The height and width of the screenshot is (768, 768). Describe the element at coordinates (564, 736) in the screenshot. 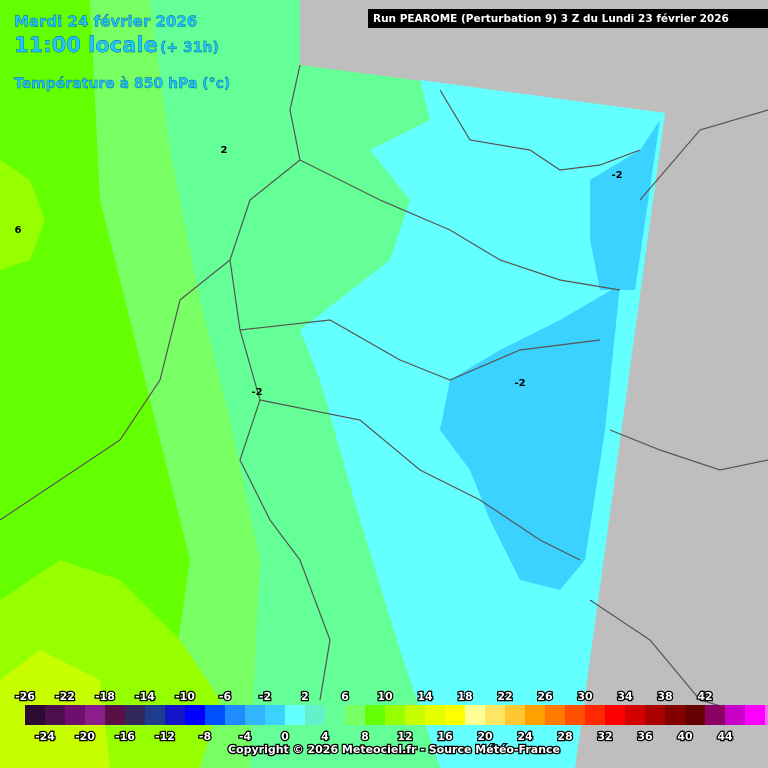

I see `legend-label: 28` at that location.